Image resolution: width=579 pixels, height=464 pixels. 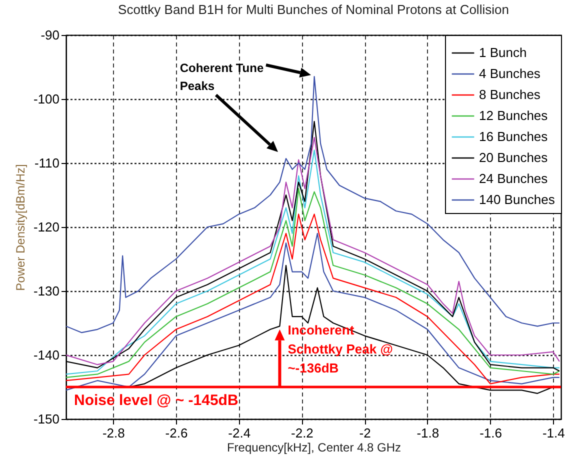 I want to click on legend-label: 24 Bunches, so click(x=513, y=178).